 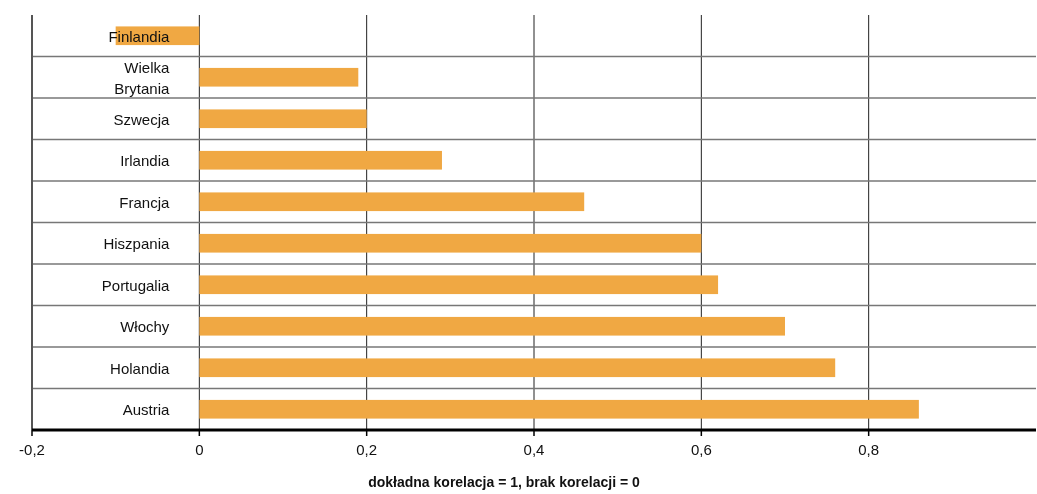 I want to click on y-tick-label: Francja, so click(x=144, y=202).